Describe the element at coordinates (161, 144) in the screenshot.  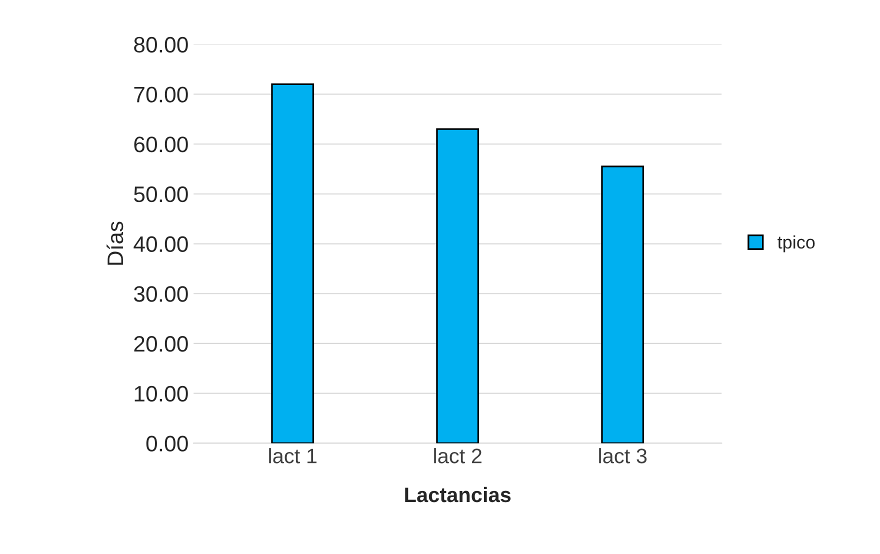
I see `y-tick-label: 60.00` at that location.